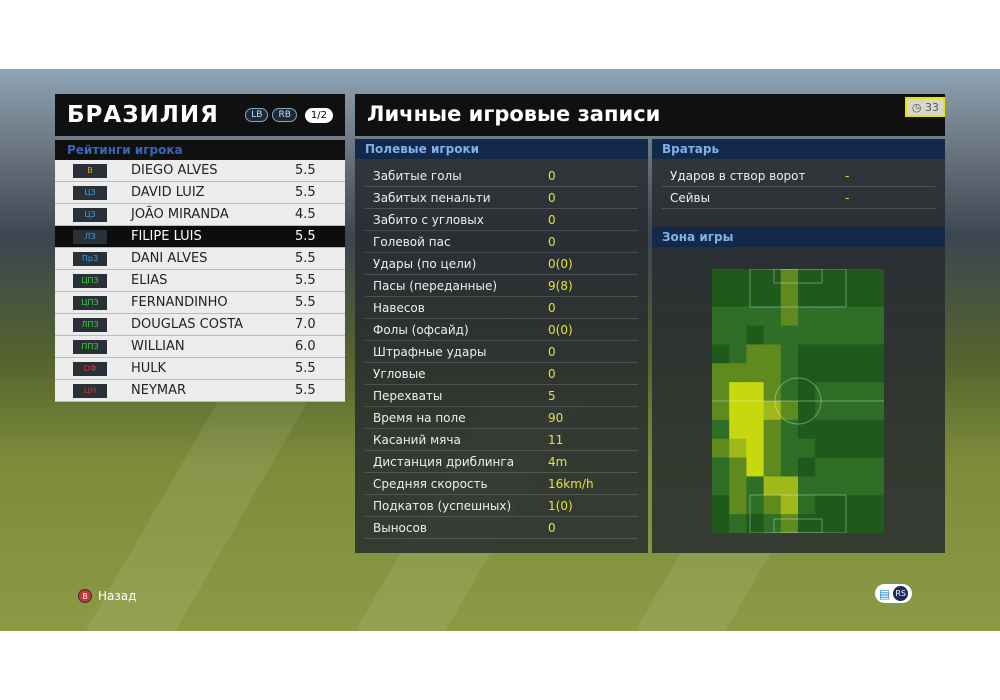 The image size is (1000, 700). I want to click on player-name: JOÃO MIRANDA, so click(180, 214).